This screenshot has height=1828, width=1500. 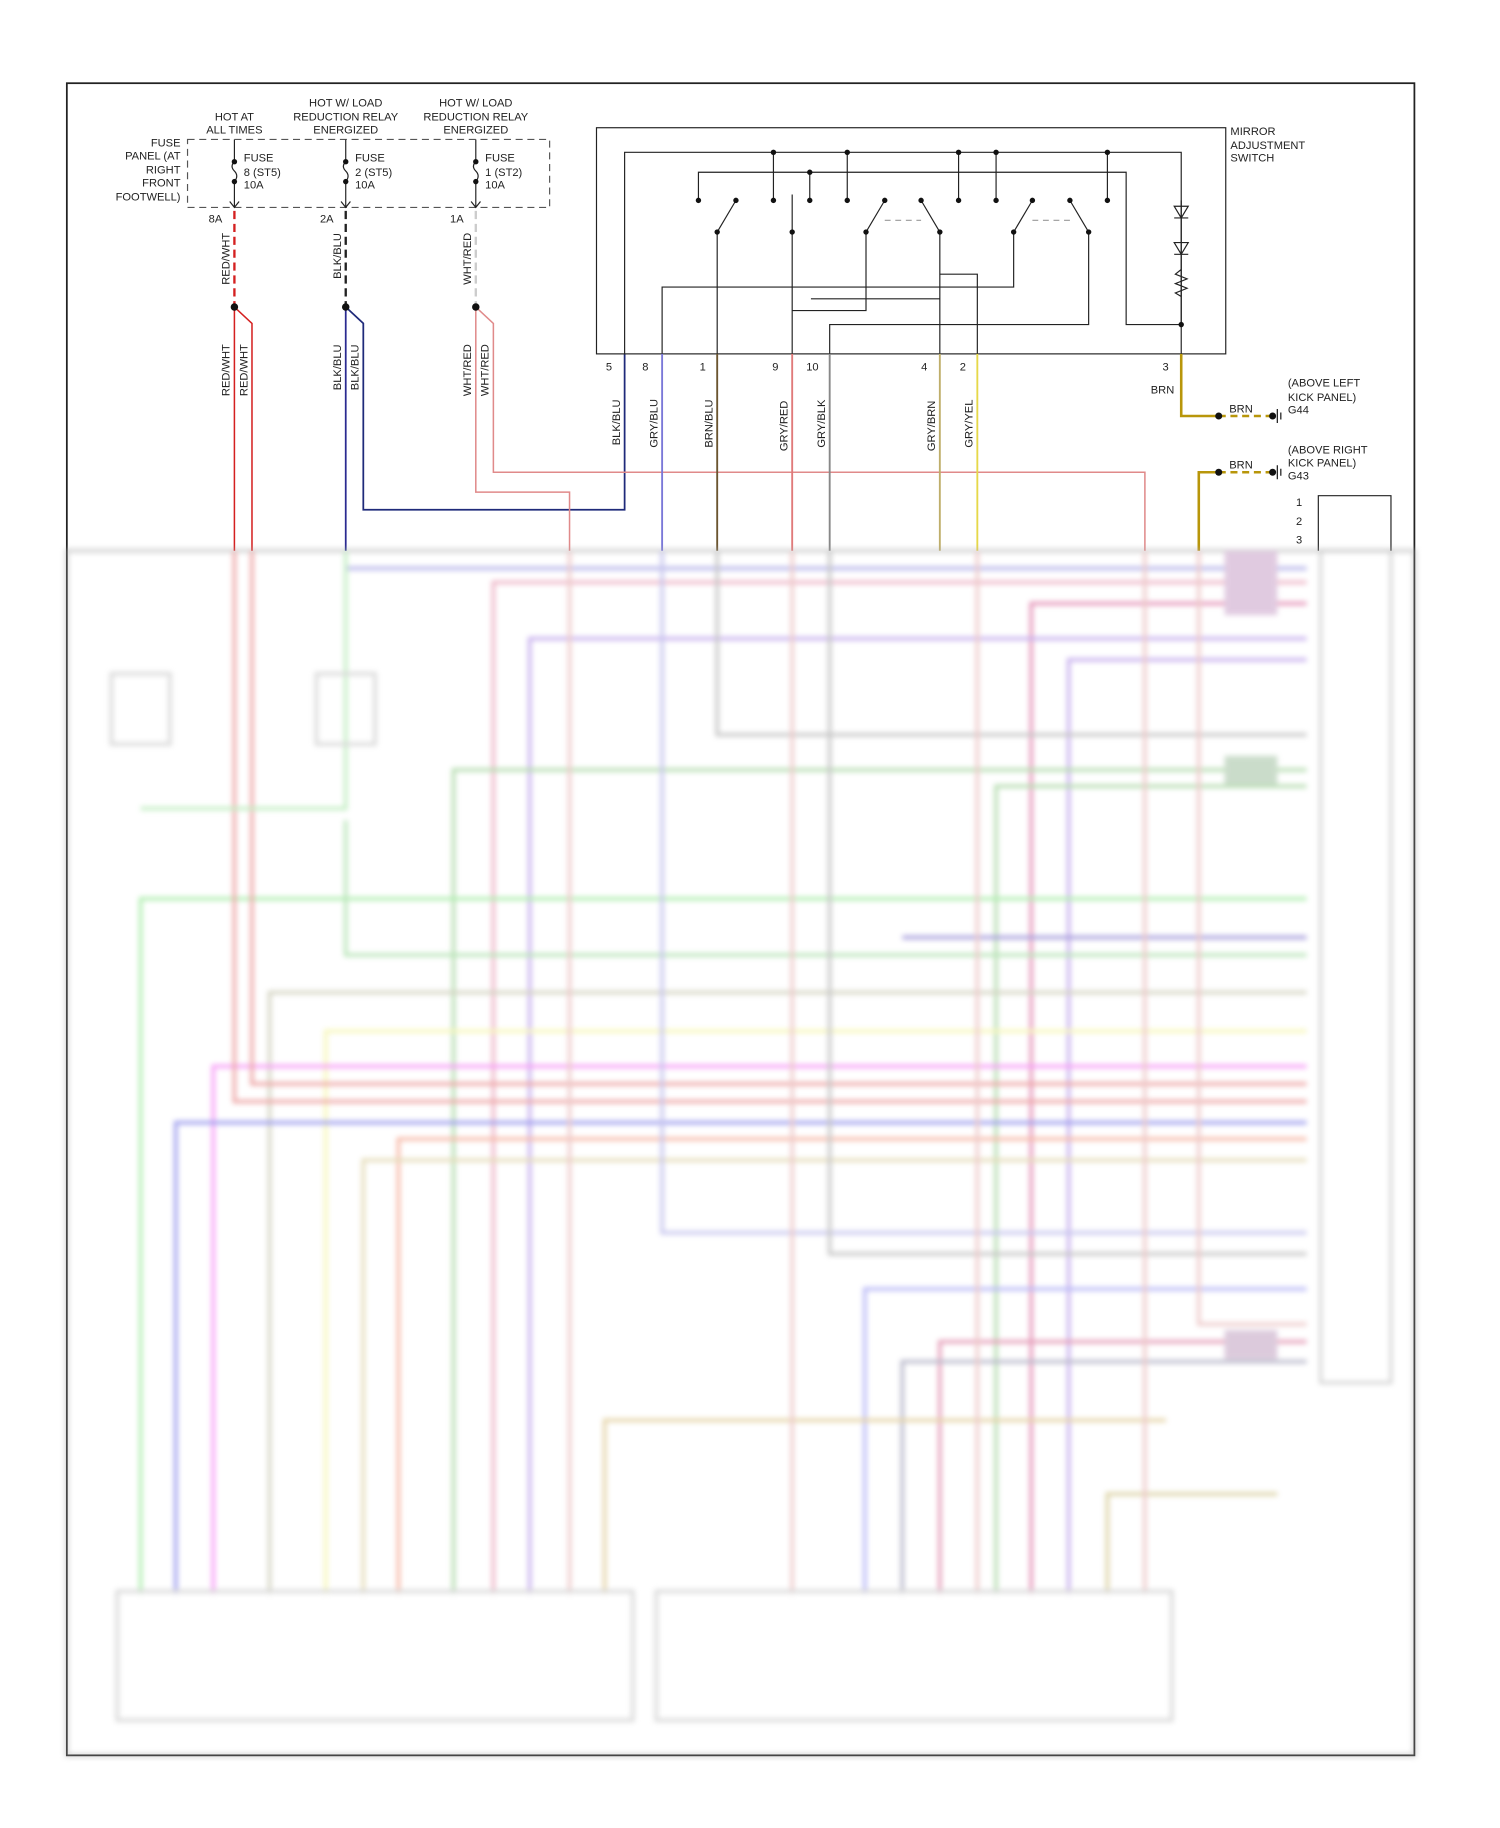 What do you see at coordinates (468, 370) in the screenshot?
I see `split-wire-label-4: WHT/RED` at bounding box center [468, 370].